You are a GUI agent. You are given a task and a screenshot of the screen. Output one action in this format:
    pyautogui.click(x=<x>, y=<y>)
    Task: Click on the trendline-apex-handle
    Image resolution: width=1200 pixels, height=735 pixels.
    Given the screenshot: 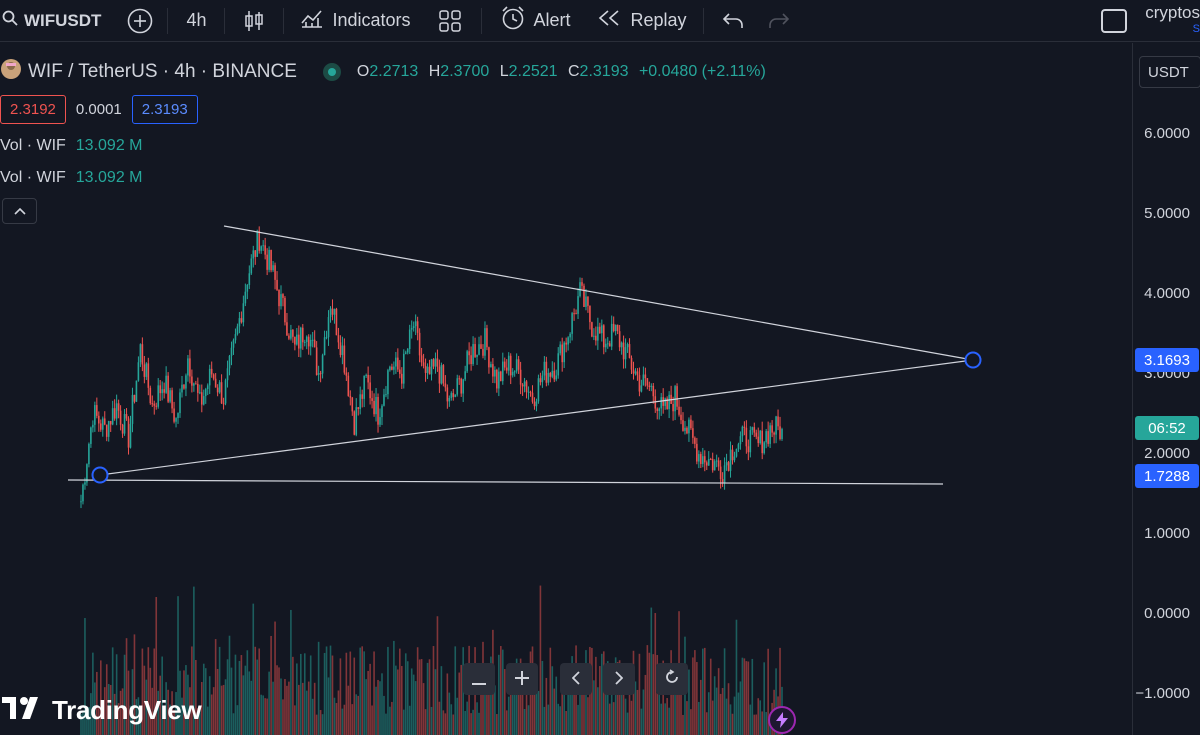 What is the action you would take?
    pyautogui.click(x=973, y=360)
    